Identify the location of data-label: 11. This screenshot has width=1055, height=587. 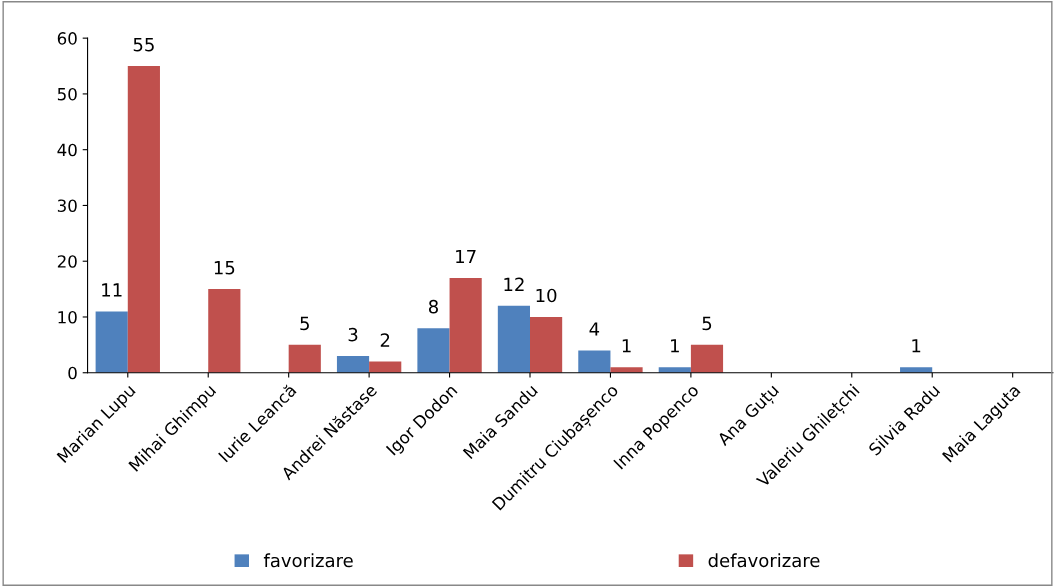
(112, 290).